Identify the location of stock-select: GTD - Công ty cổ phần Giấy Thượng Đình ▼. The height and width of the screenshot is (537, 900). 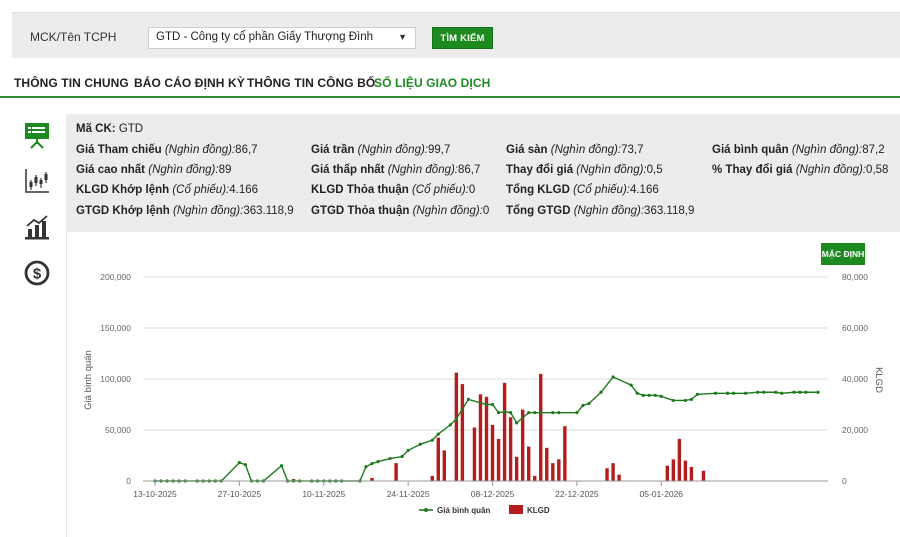
(282, 38).